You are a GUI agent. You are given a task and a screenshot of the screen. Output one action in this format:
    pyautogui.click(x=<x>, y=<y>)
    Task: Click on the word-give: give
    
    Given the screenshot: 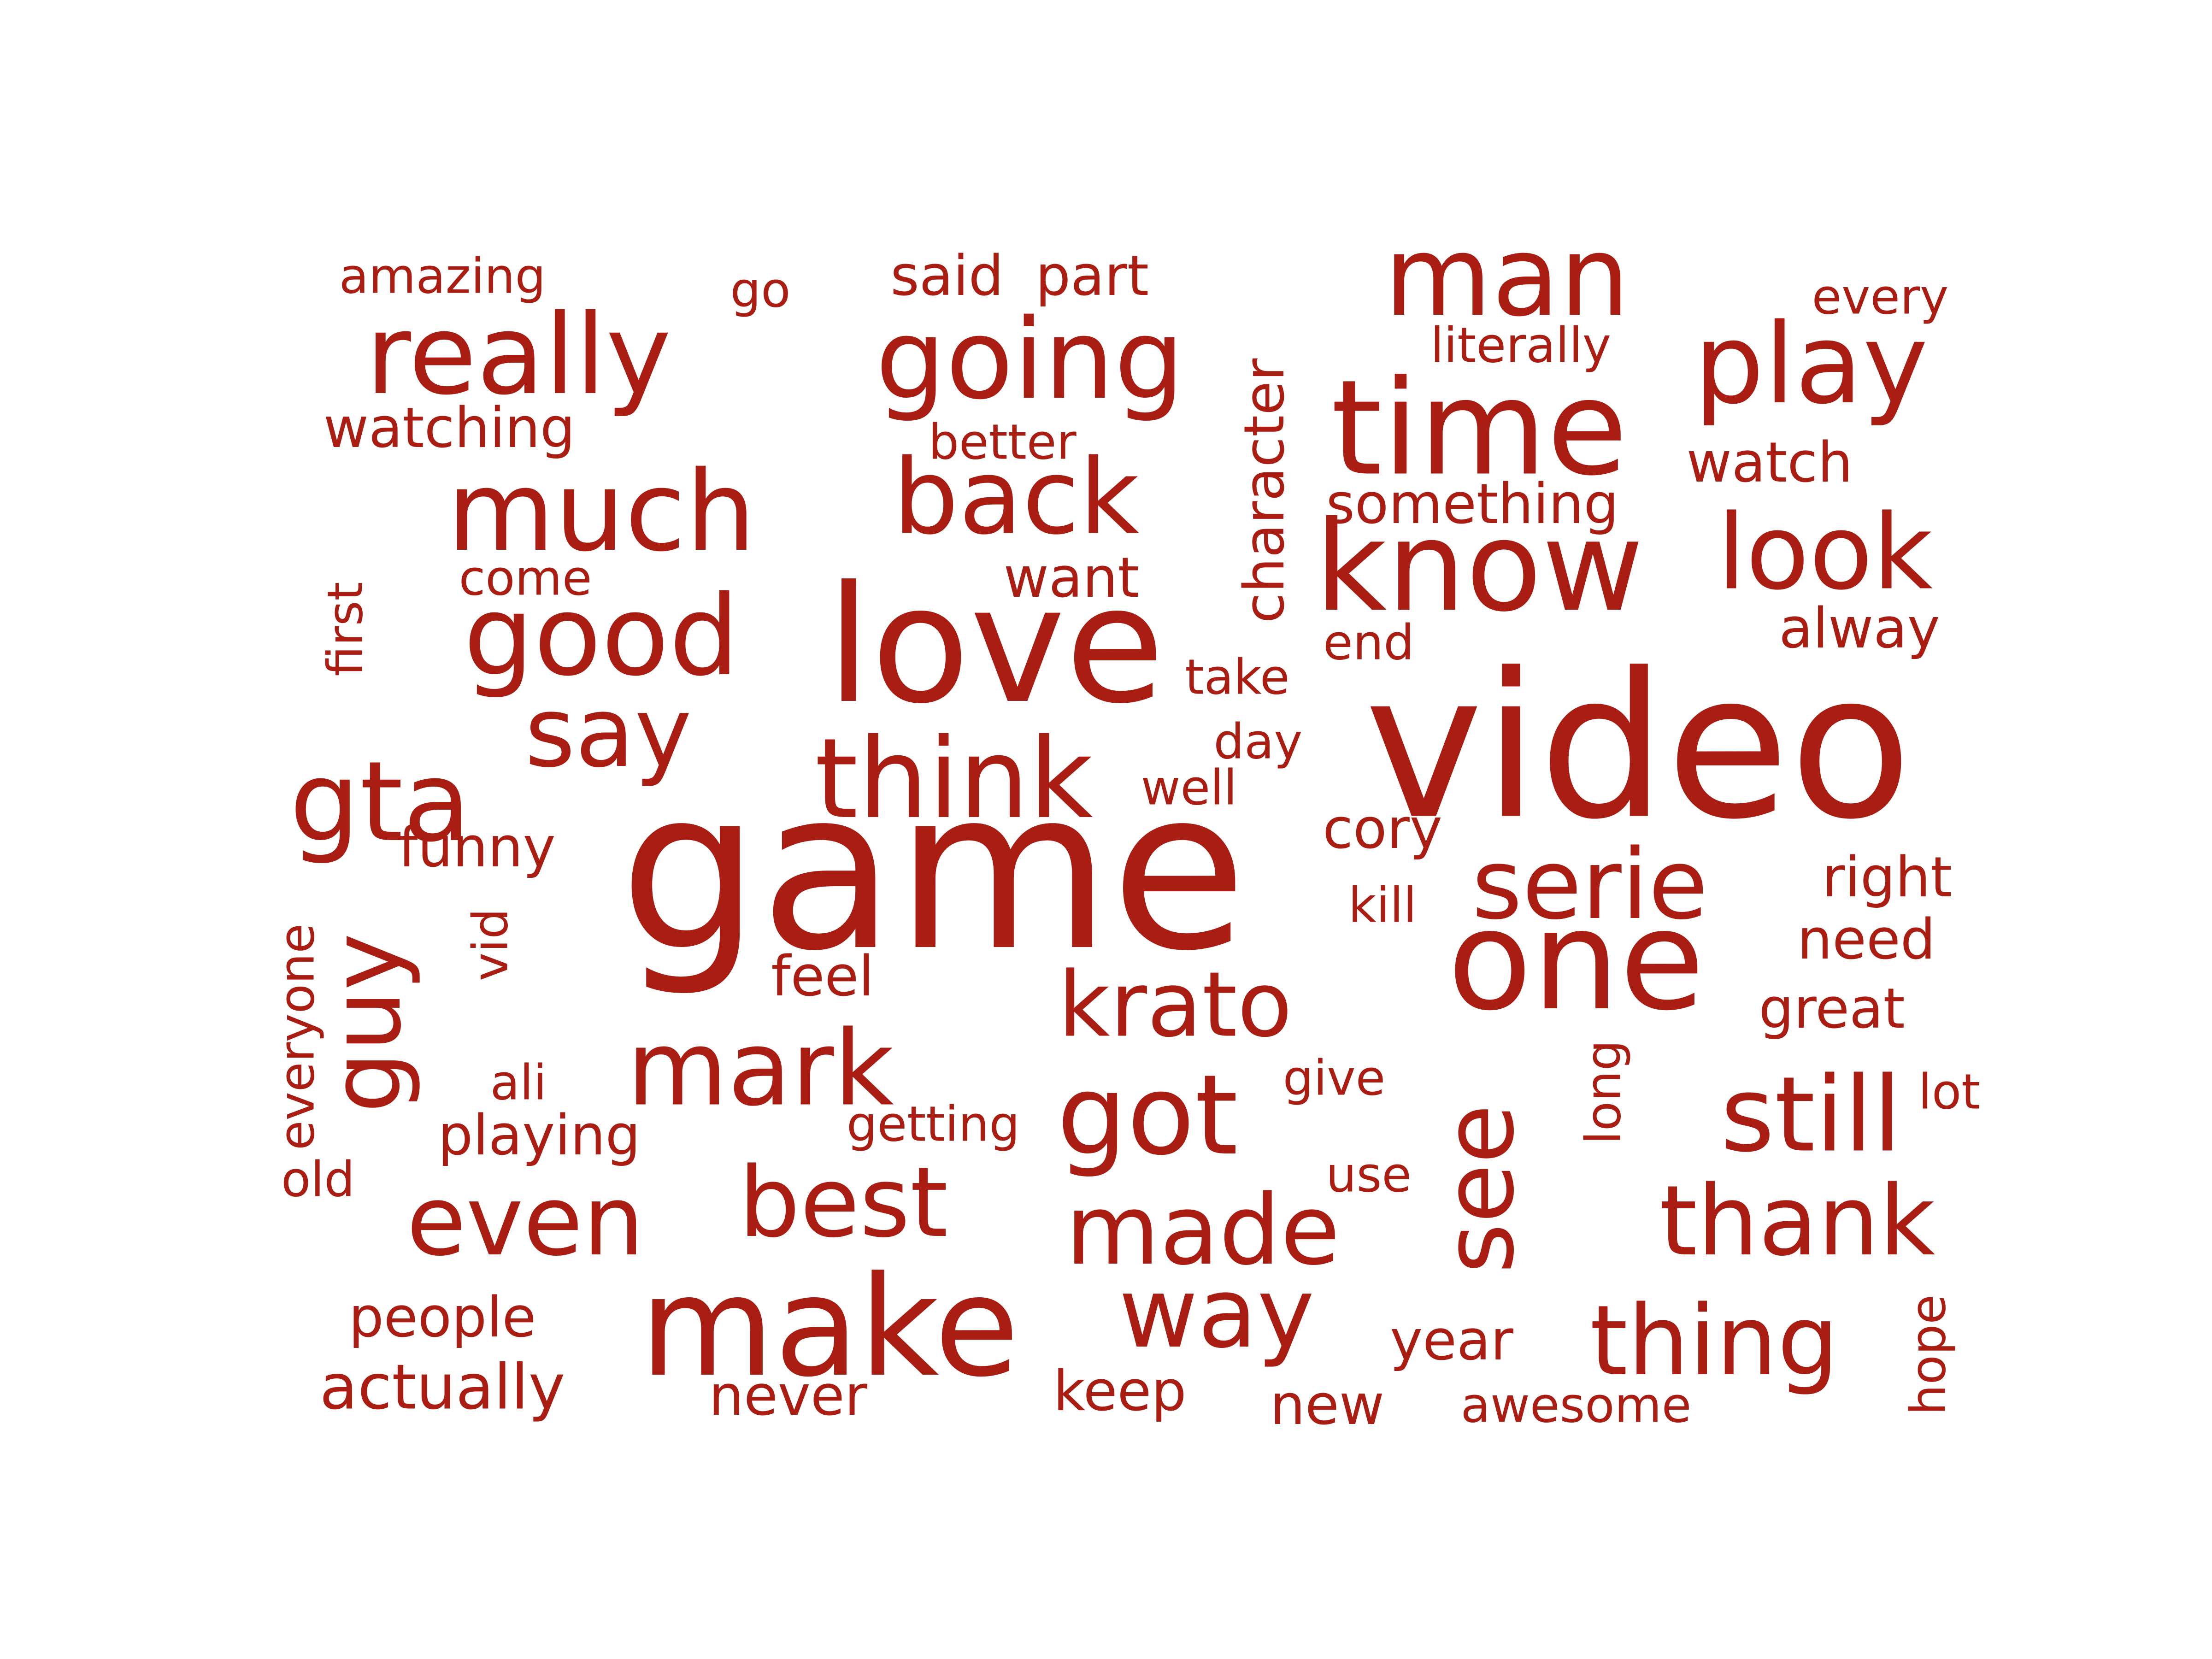 What is the action you would take?
    pyautogui.click(x=1334, y=1078)
    